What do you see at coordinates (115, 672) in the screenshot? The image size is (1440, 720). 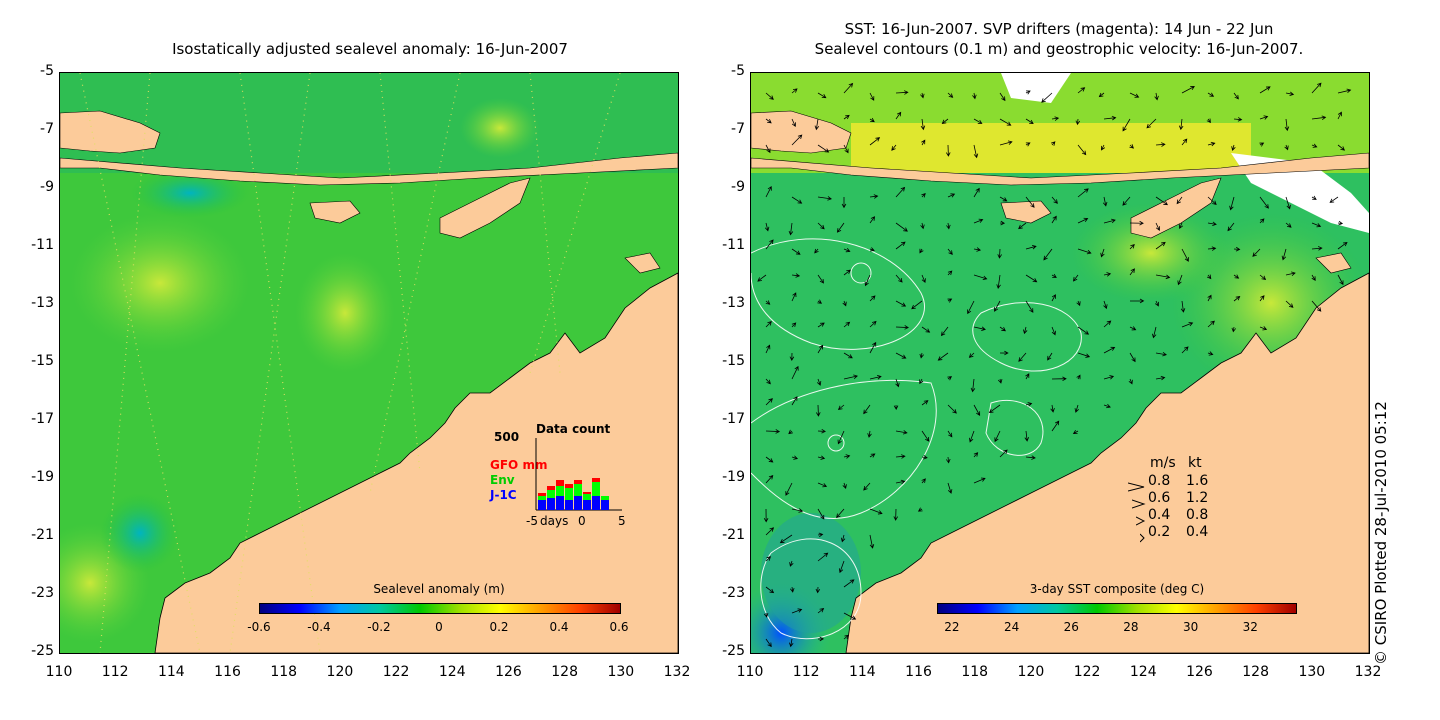 I see `x-tick-label: 112` at bounding box center [115, 672].